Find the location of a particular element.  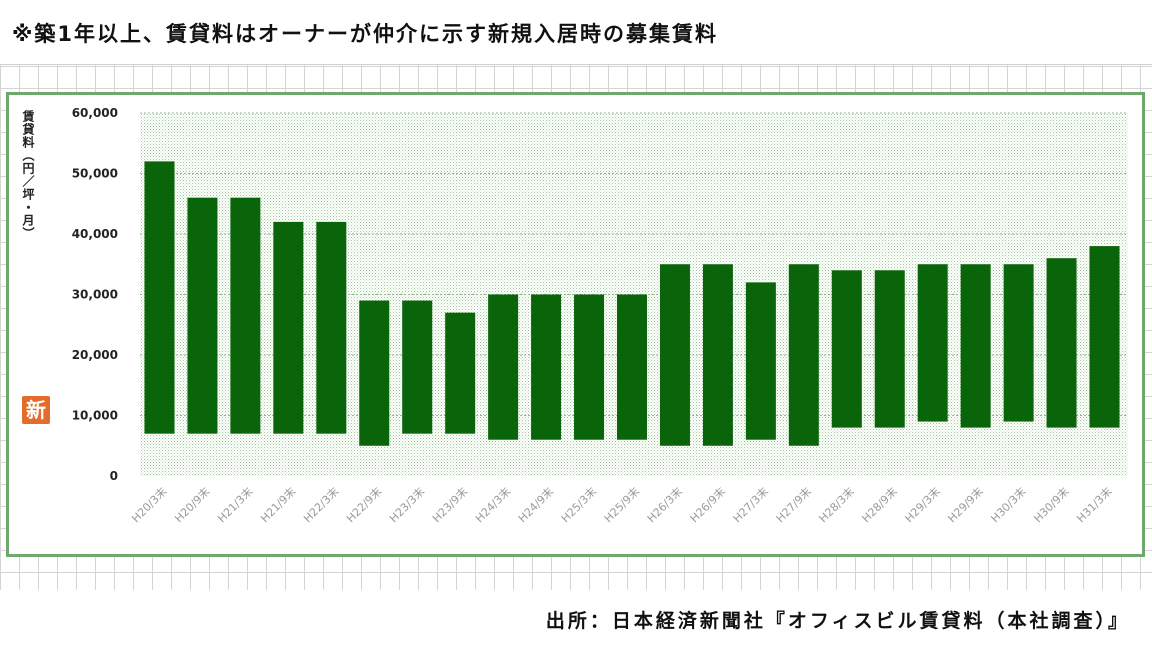

x-tick-label: H27/9末 is located at coordinates (793, 504).